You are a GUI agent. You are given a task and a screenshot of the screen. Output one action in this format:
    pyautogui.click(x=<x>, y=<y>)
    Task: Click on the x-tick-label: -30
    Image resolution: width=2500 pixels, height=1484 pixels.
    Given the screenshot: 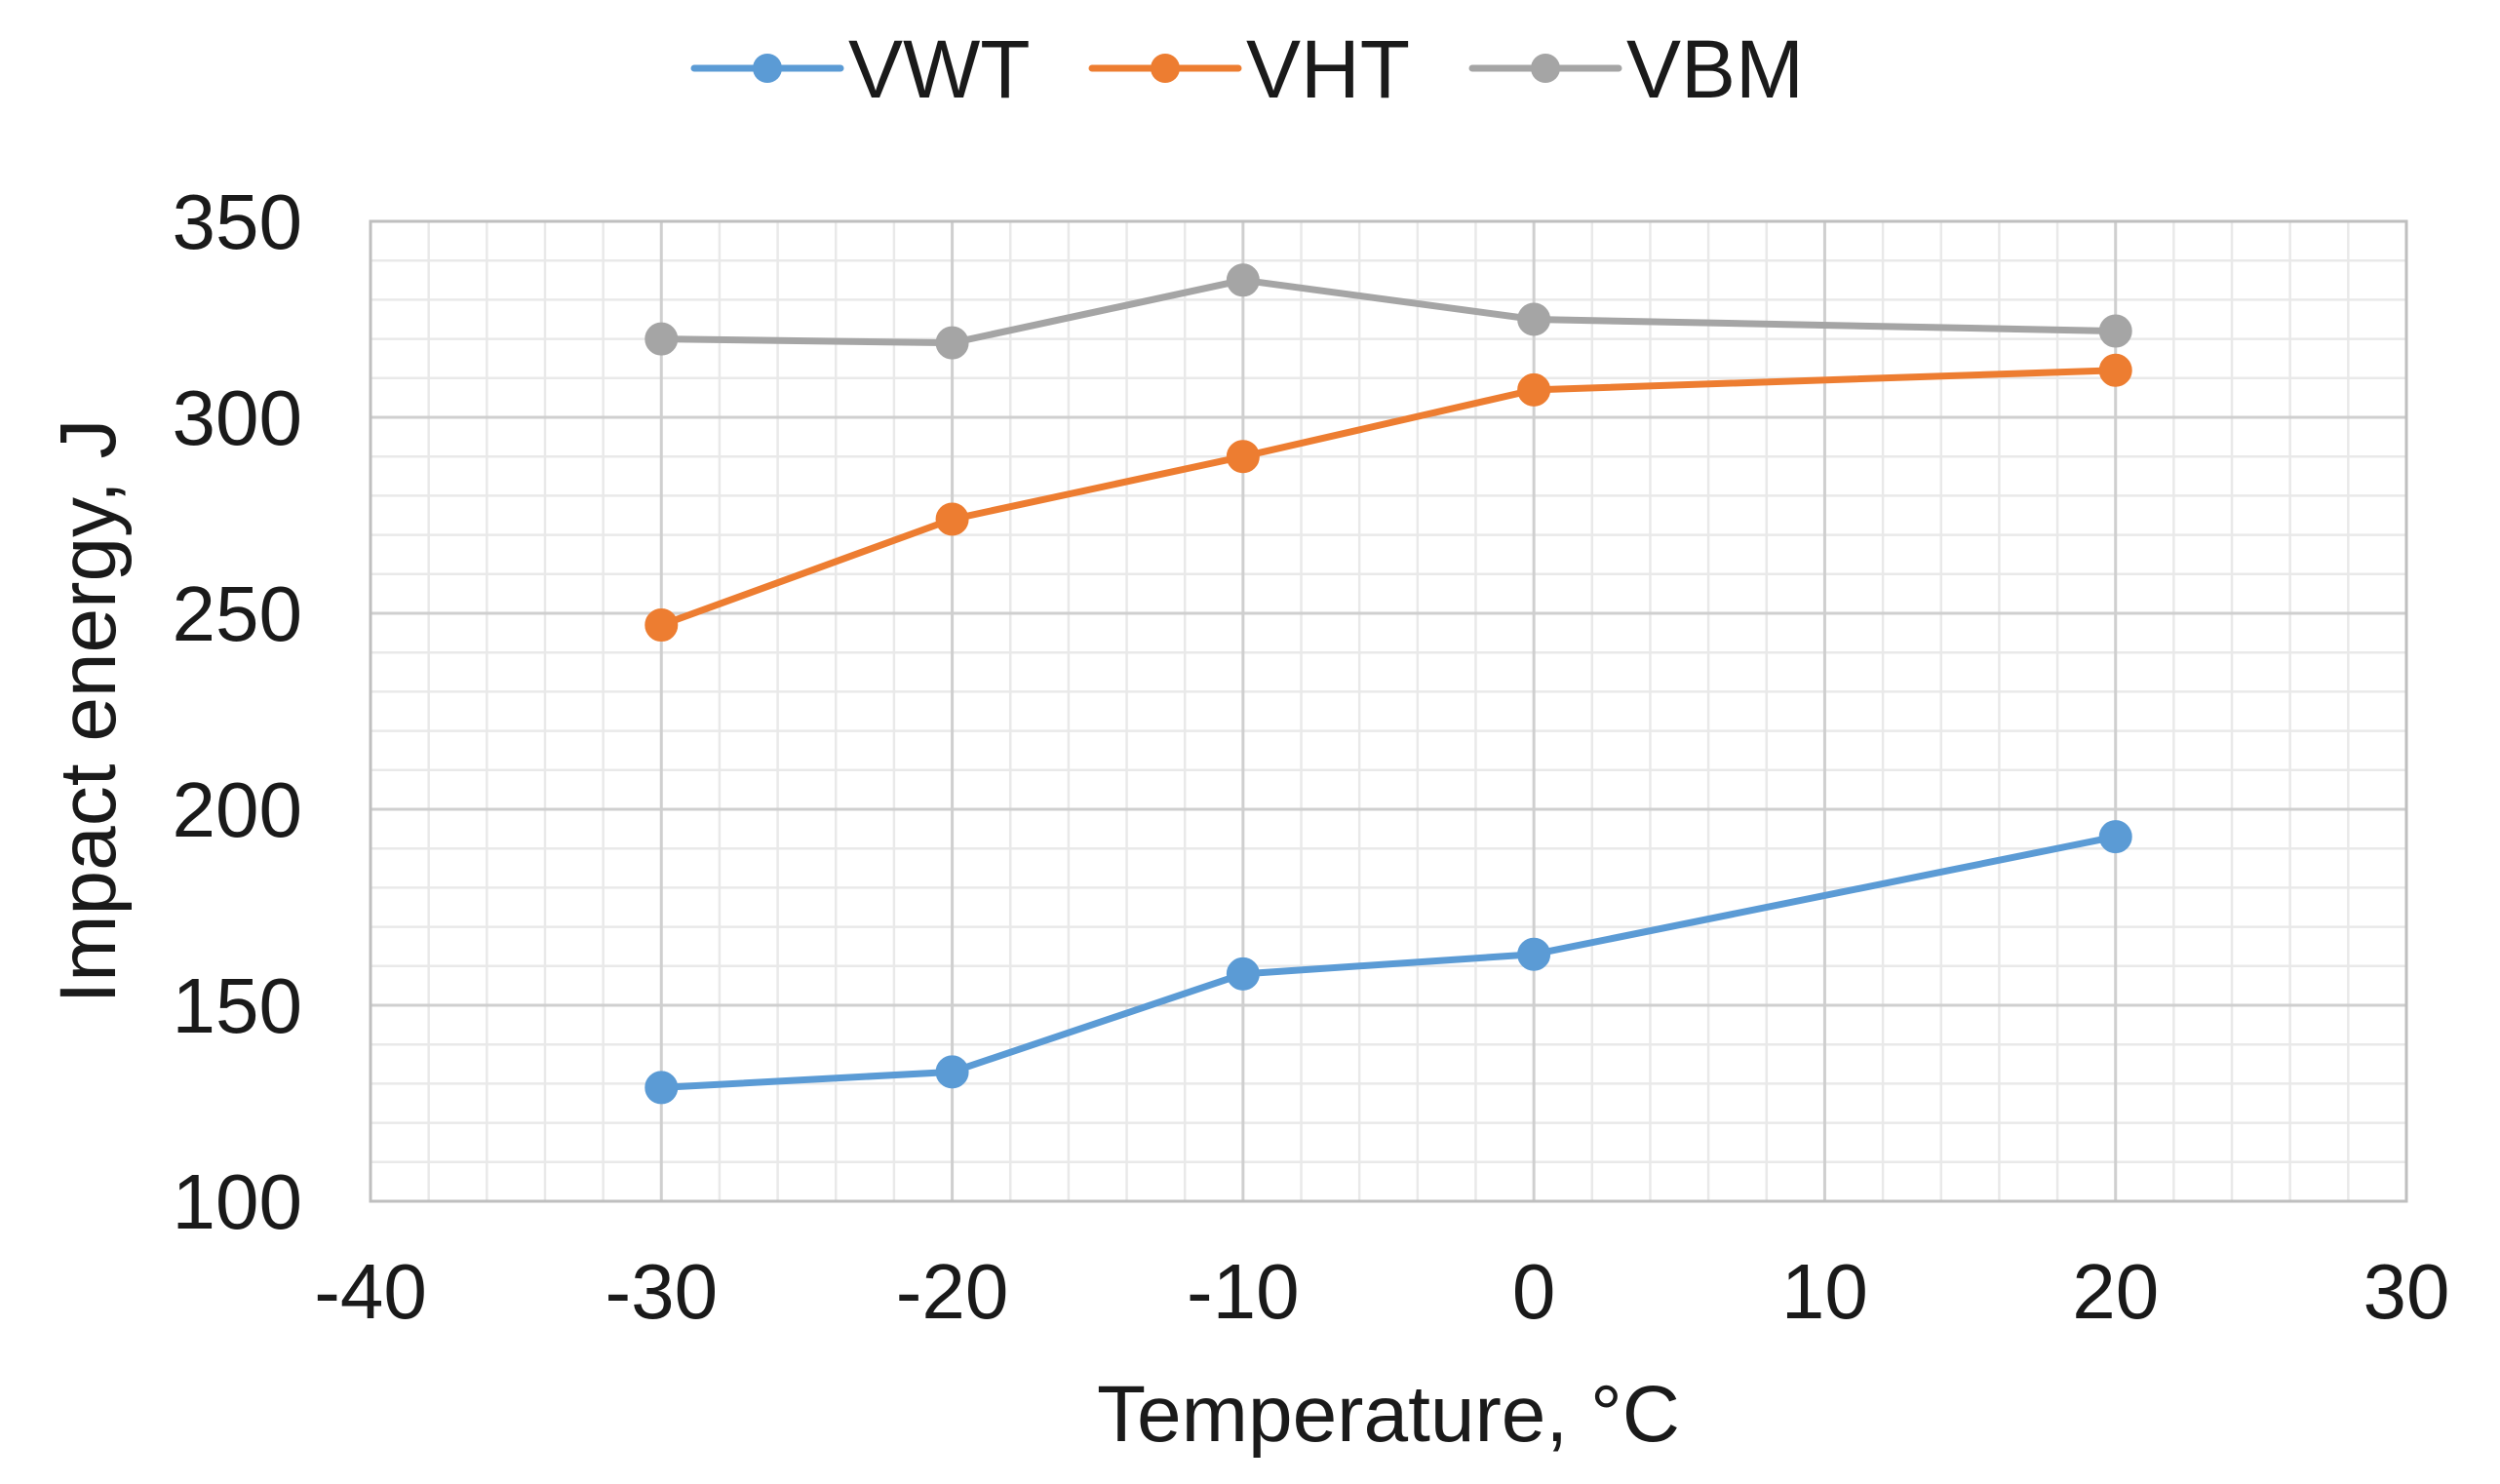 What is the action you would take?
    pyautogui.click(x=662, y=1291)
    